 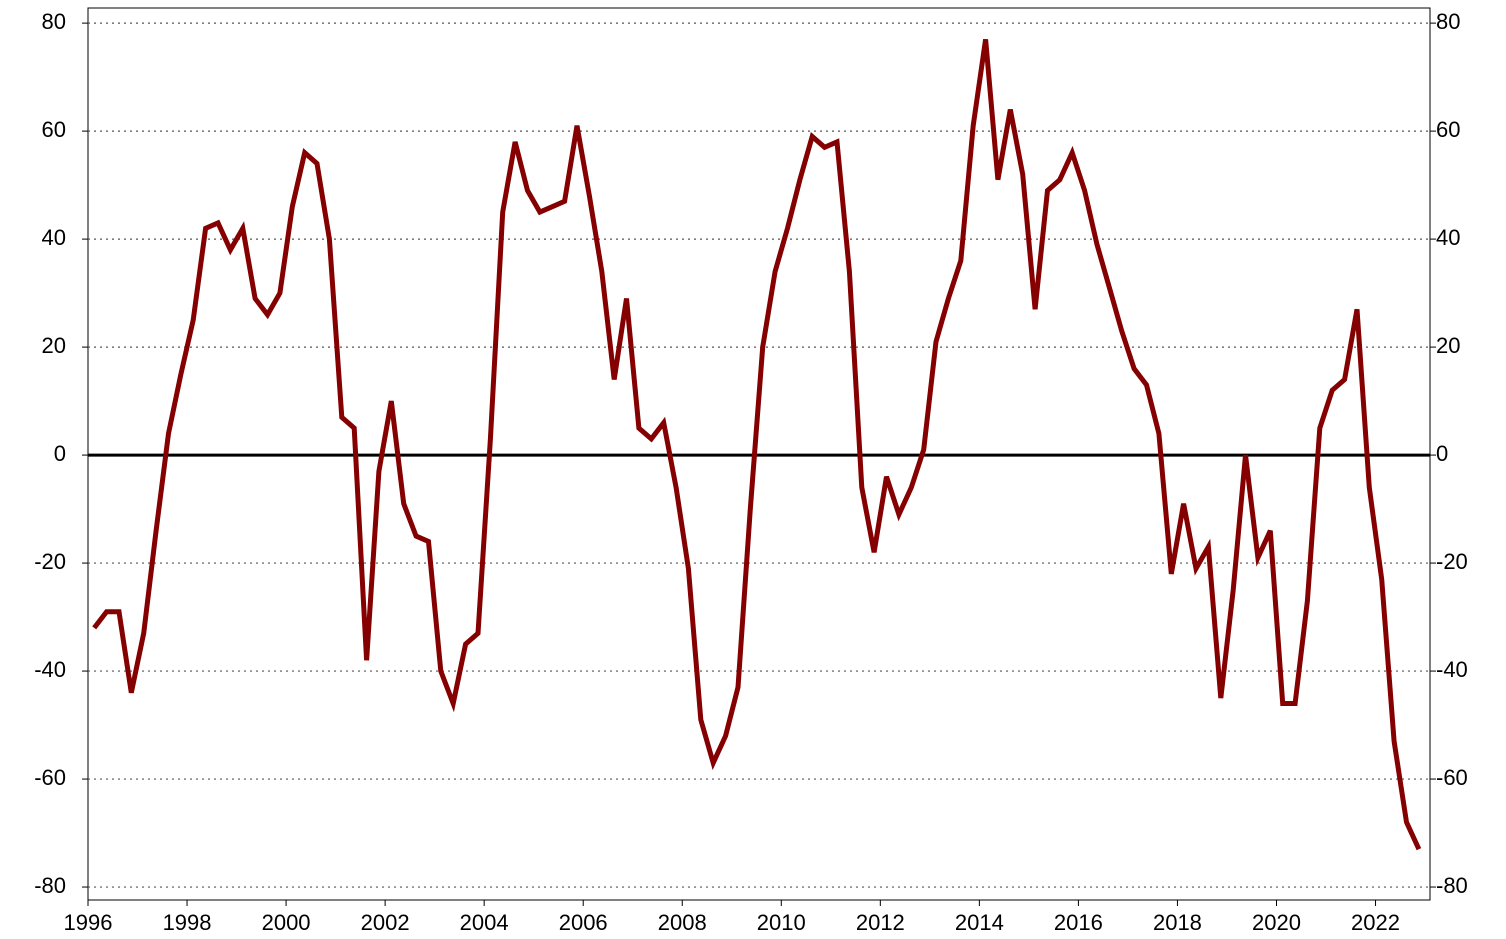 I want to click on y-tick-label: 20, so click(x=54, y=345).